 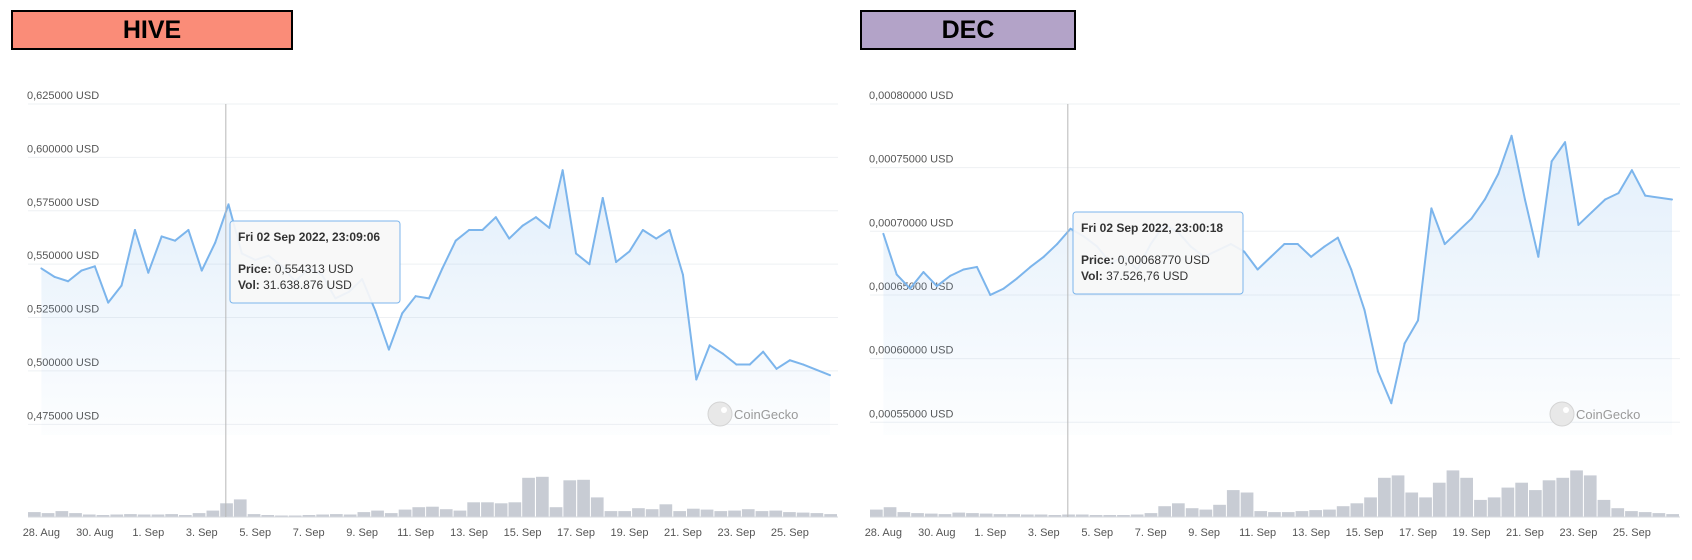 What do you see at coordinates (315, 262) in the screenshot?
I see `tooltip-box` at bounding box center [315, 262].